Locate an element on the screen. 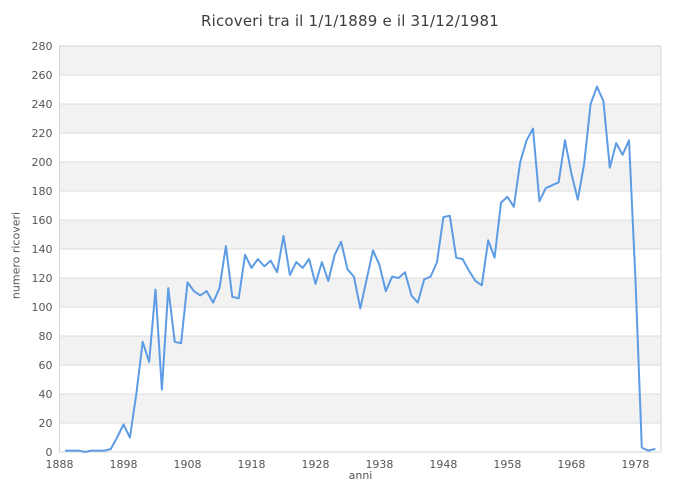 Image resolution: width=700 pixels, height=500 pixels. x-axis-title: anni is located at coordinates (360, 475).